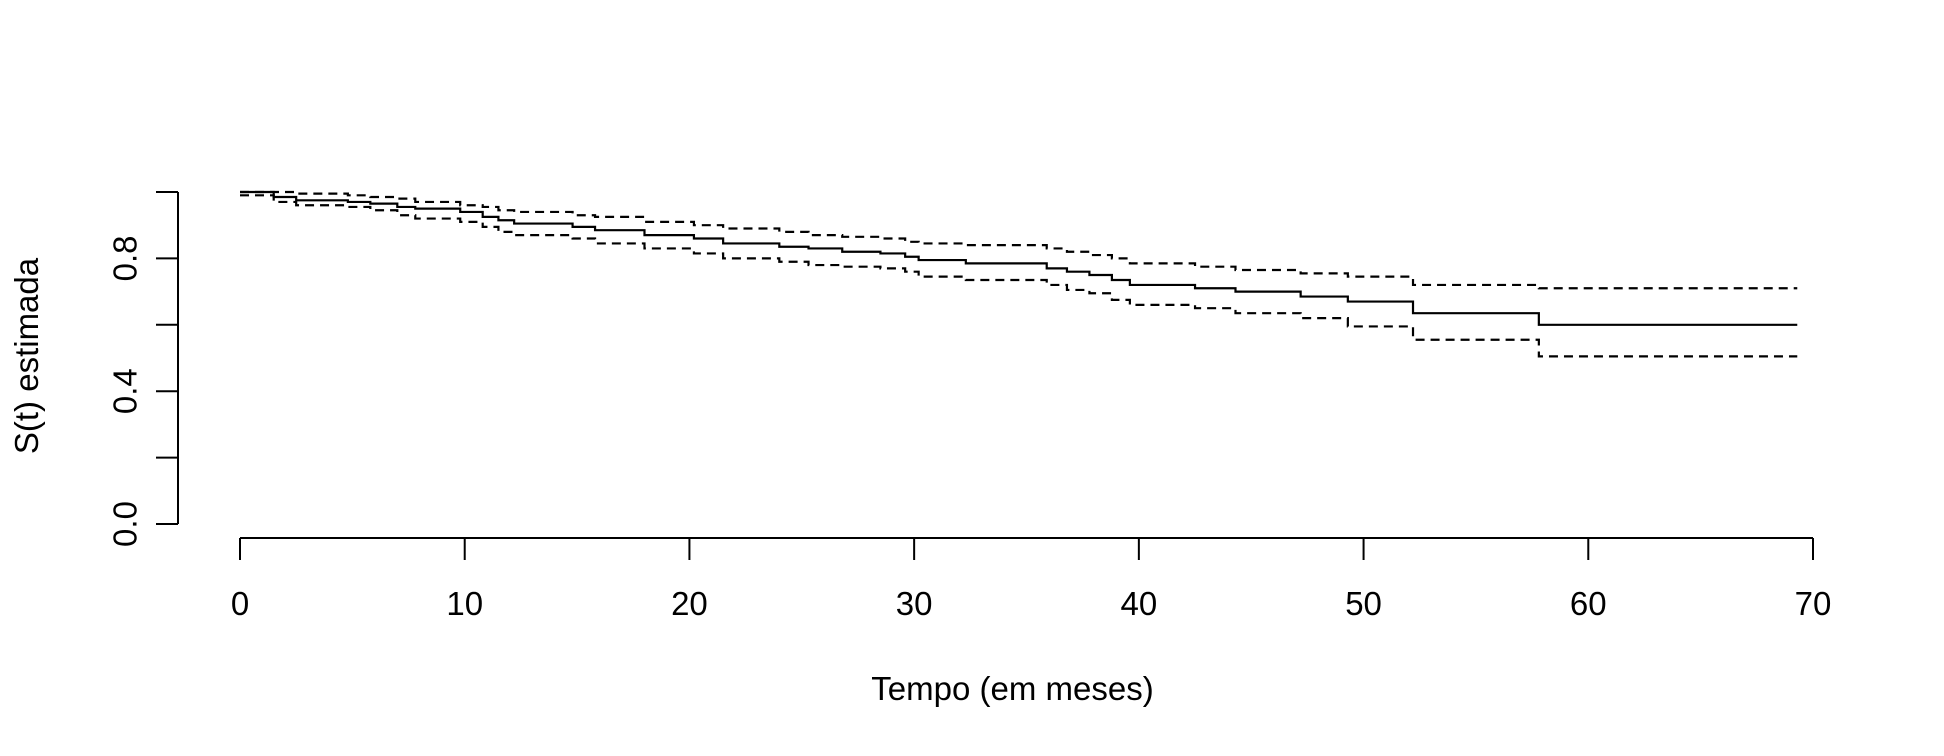  I want to click on x-tick-label: 10, so click(464, 603).